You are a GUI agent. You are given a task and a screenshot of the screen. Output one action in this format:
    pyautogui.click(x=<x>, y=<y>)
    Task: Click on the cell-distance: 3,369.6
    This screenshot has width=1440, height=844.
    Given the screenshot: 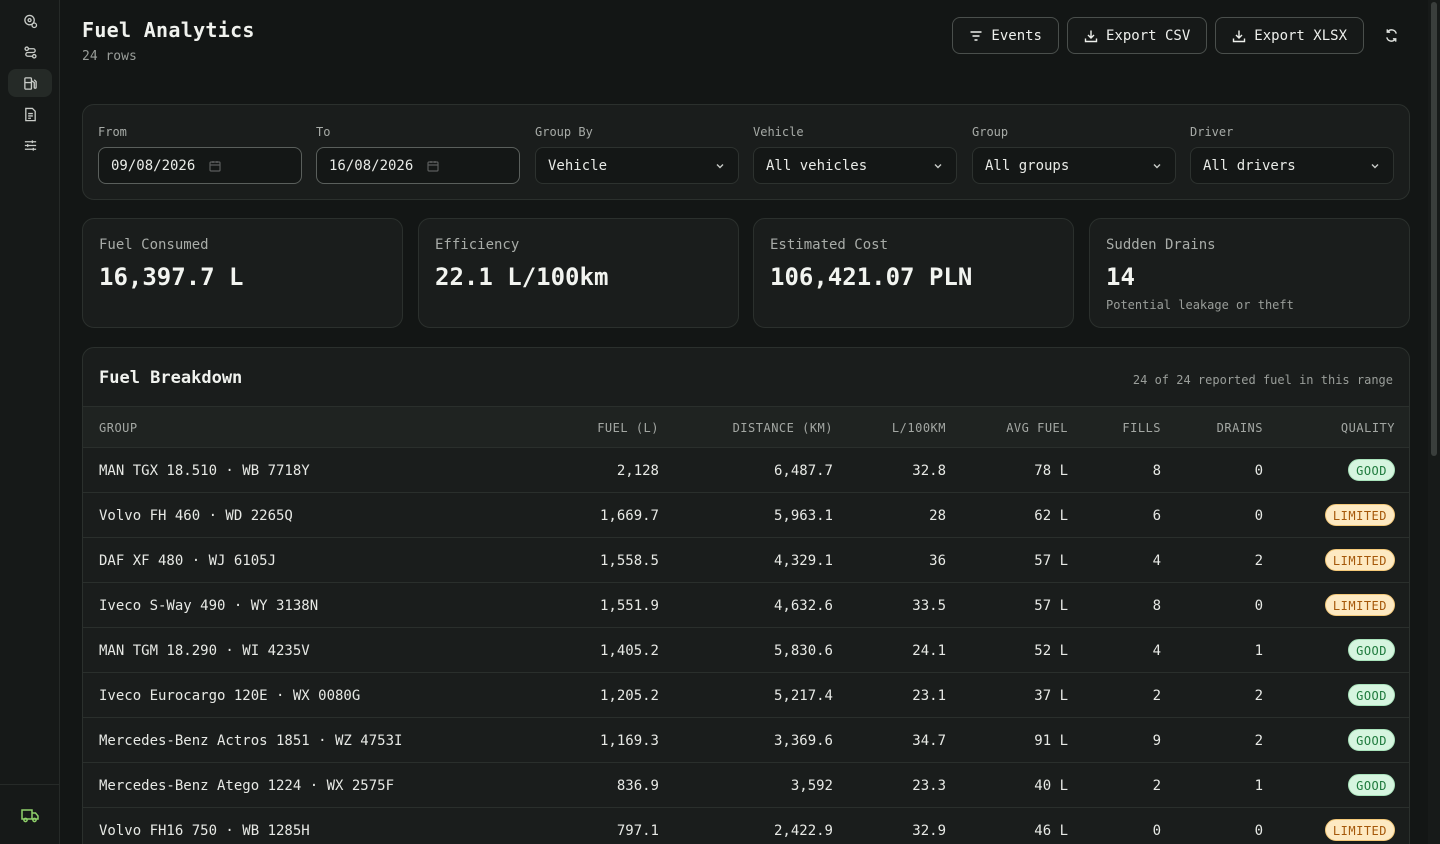 What is the action you would take?
    pyautogui.click(x=803, y=741)
    